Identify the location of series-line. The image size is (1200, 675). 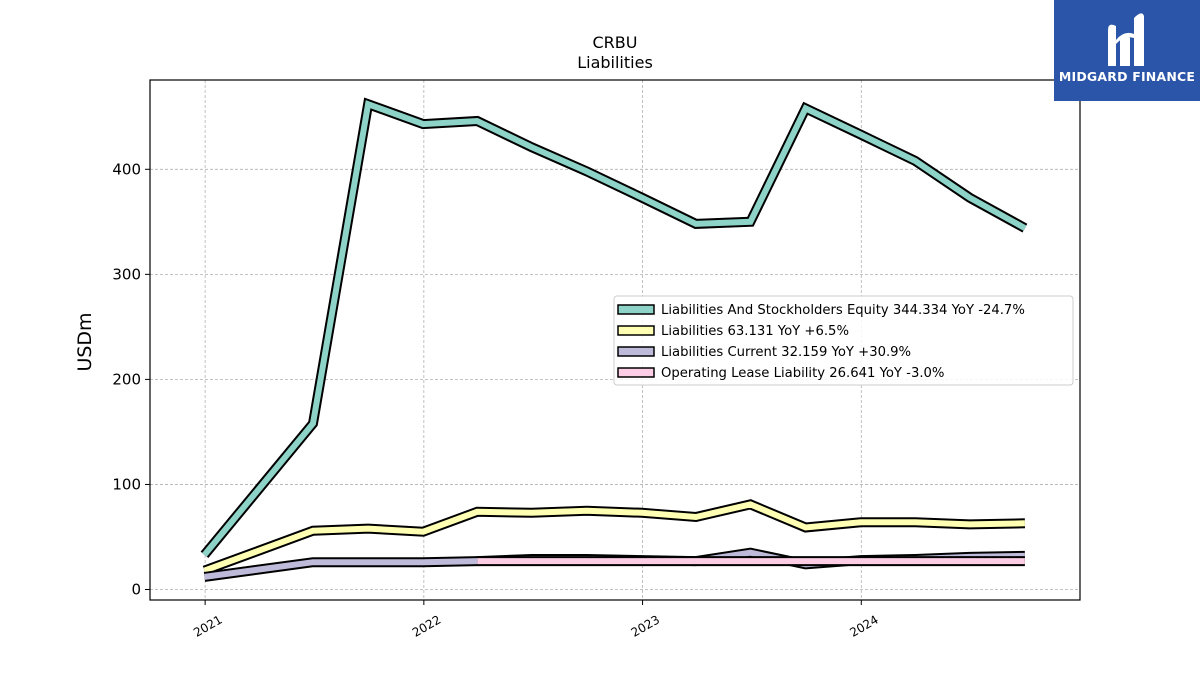
(614, 537).